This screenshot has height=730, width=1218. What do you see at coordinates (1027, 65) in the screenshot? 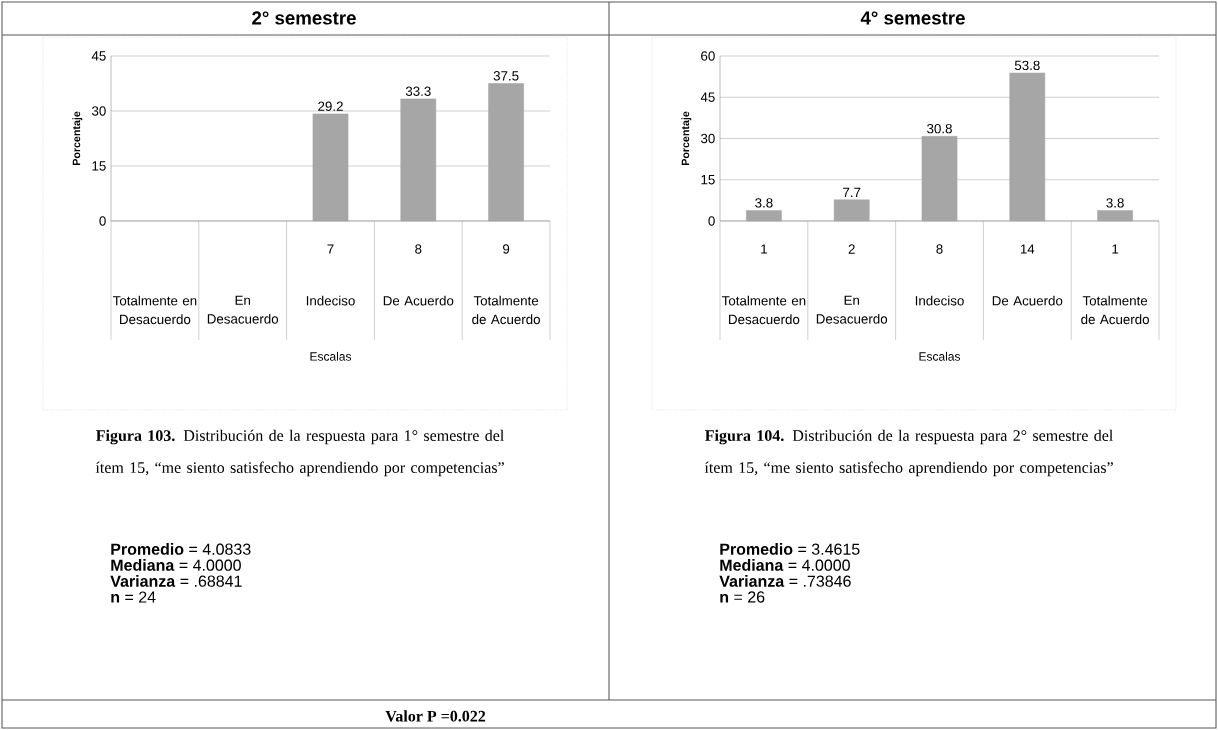
I see `data-label: 53.8` at bounding box center [1027, 65].